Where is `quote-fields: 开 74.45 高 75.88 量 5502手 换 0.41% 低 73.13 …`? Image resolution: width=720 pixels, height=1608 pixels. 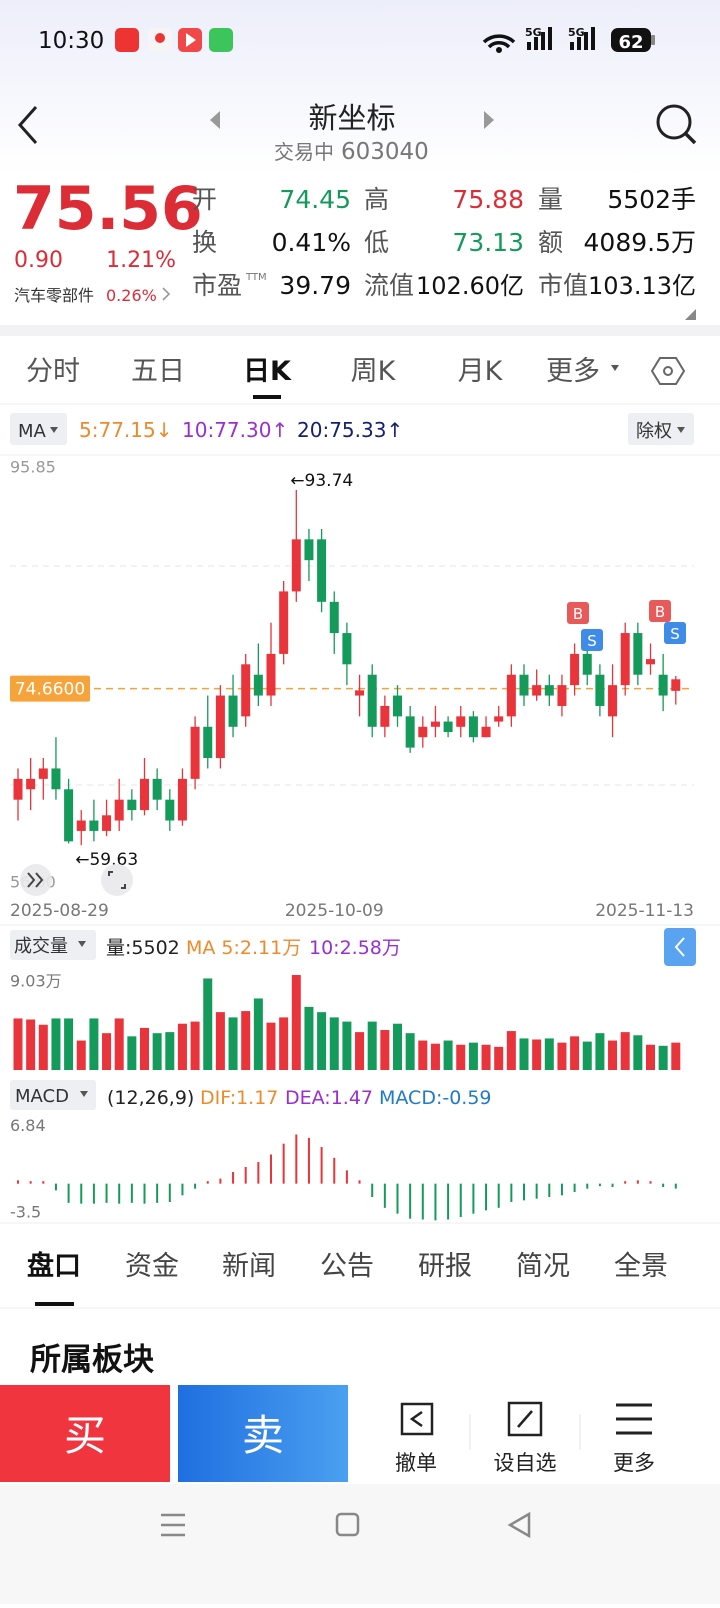 quote-fields: 开 74.45 高 75.88 量 5502手 换 0.41% 低 73.13 … is located at coordinates (444, 242).